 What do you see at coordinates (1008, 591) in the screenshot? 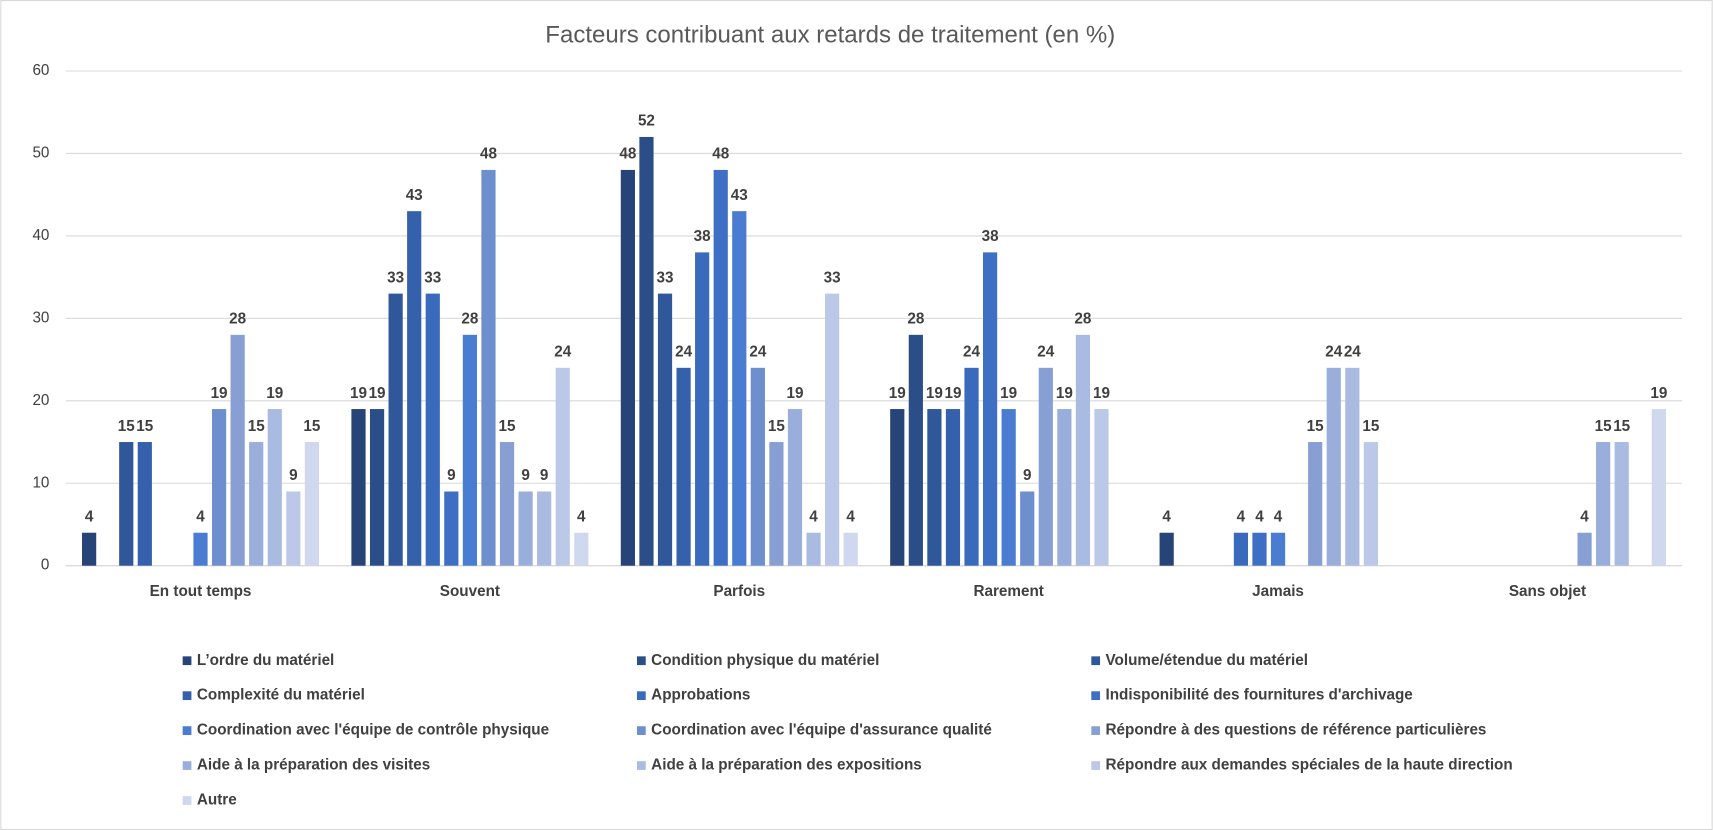
I see `x-tick-label: Rarement` at bounding box center [1008, 591].